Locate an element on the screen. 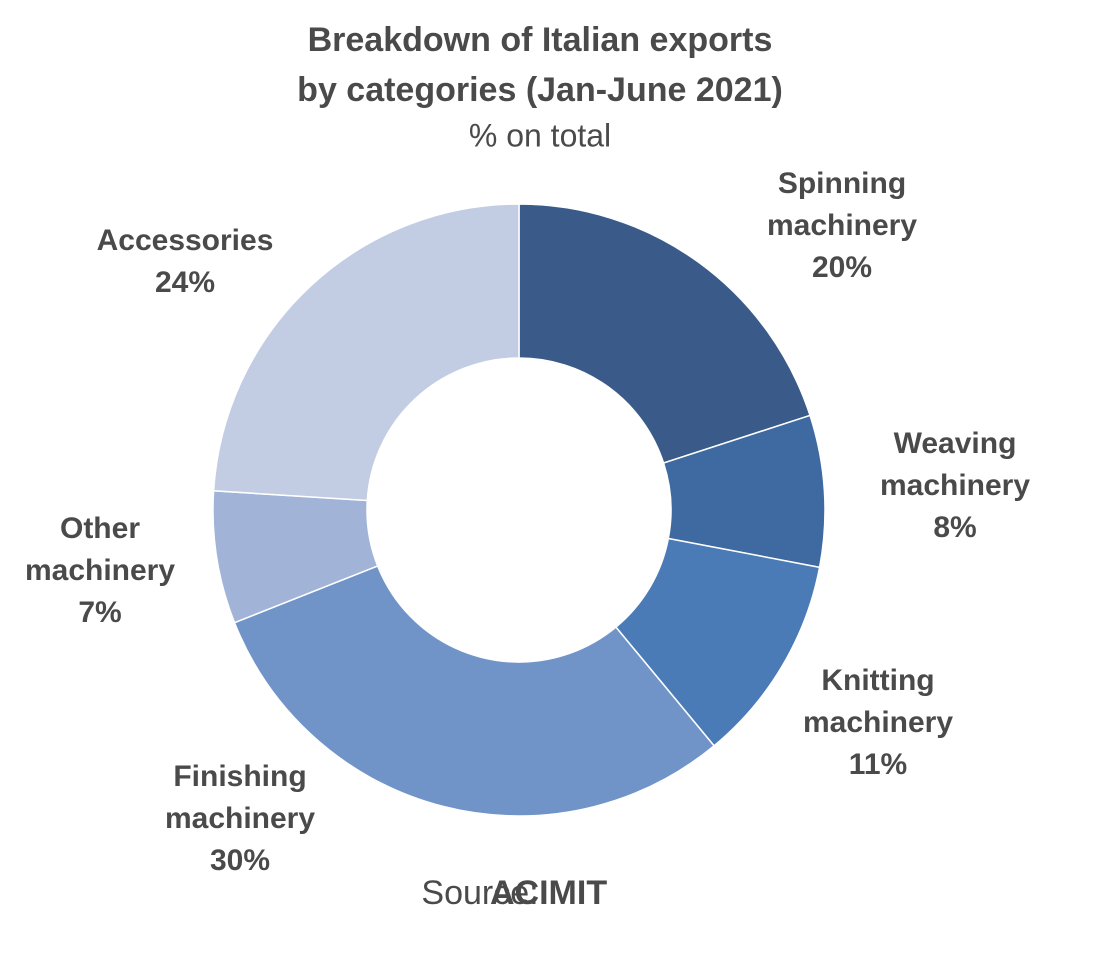  value-label: 30% is located at coordinates (240, 860).